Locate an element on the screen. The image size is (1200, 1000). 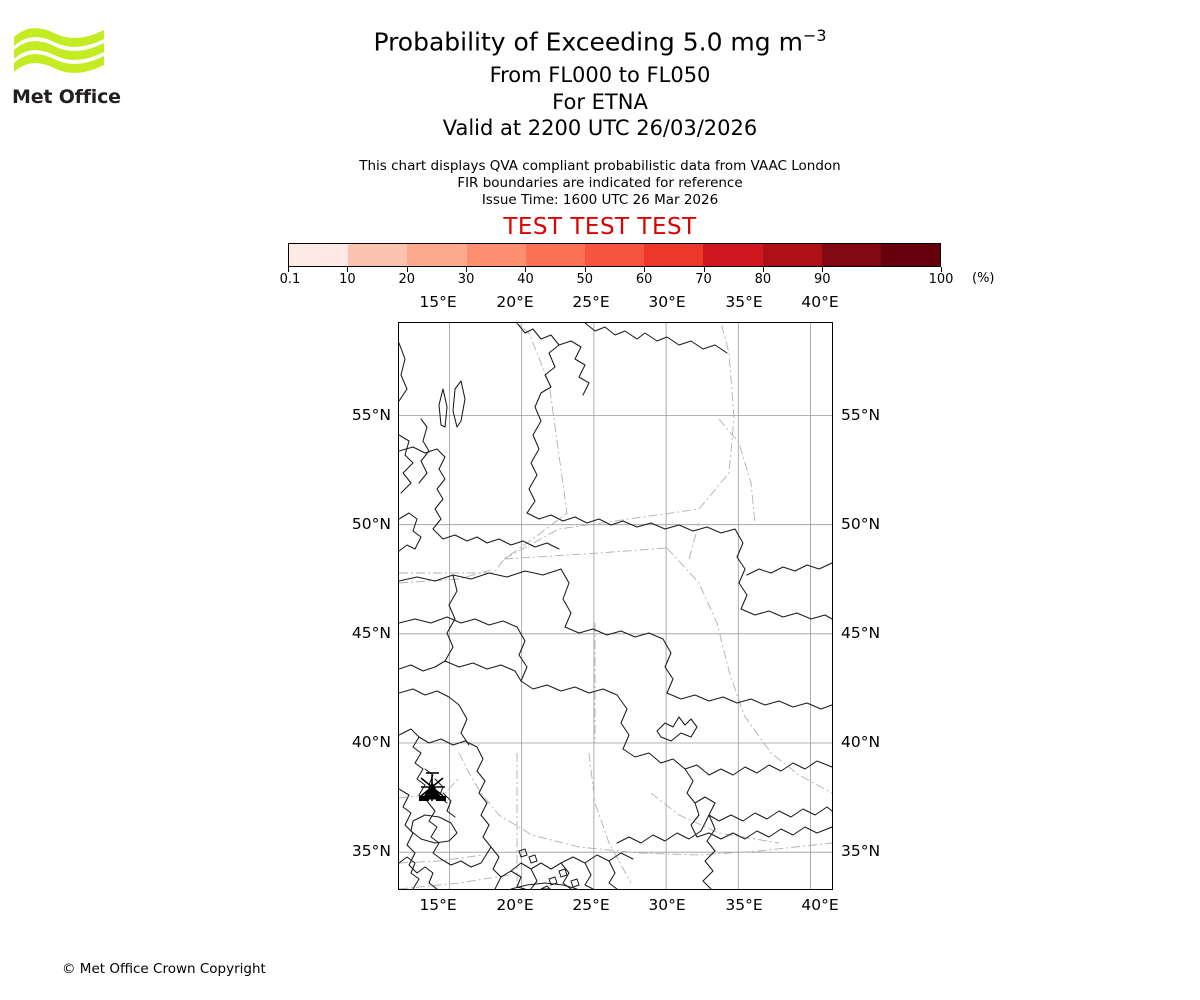
islands is located at coordinates (545, 868).